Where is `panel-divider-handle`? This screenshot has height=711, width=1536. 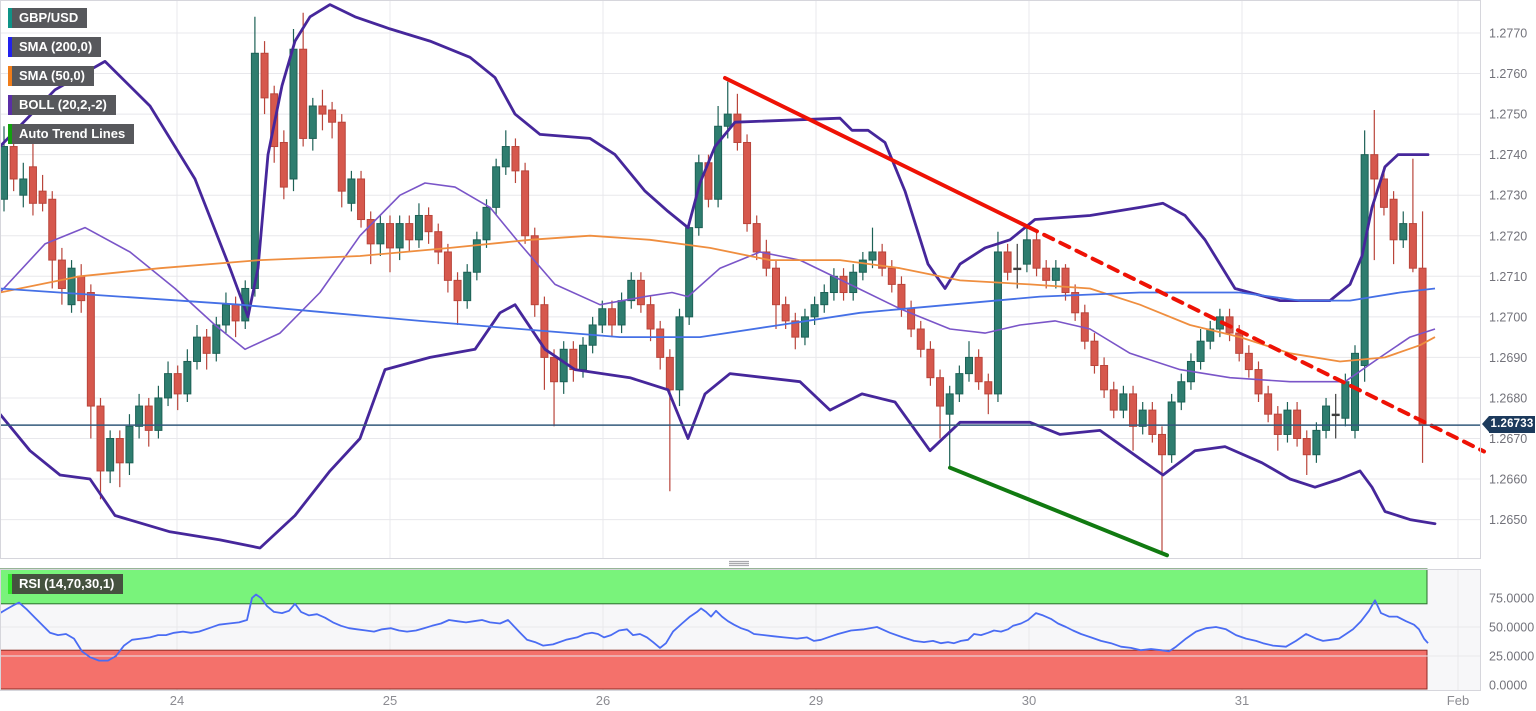 panel-divider-handle is located at coordinates (739, 563).